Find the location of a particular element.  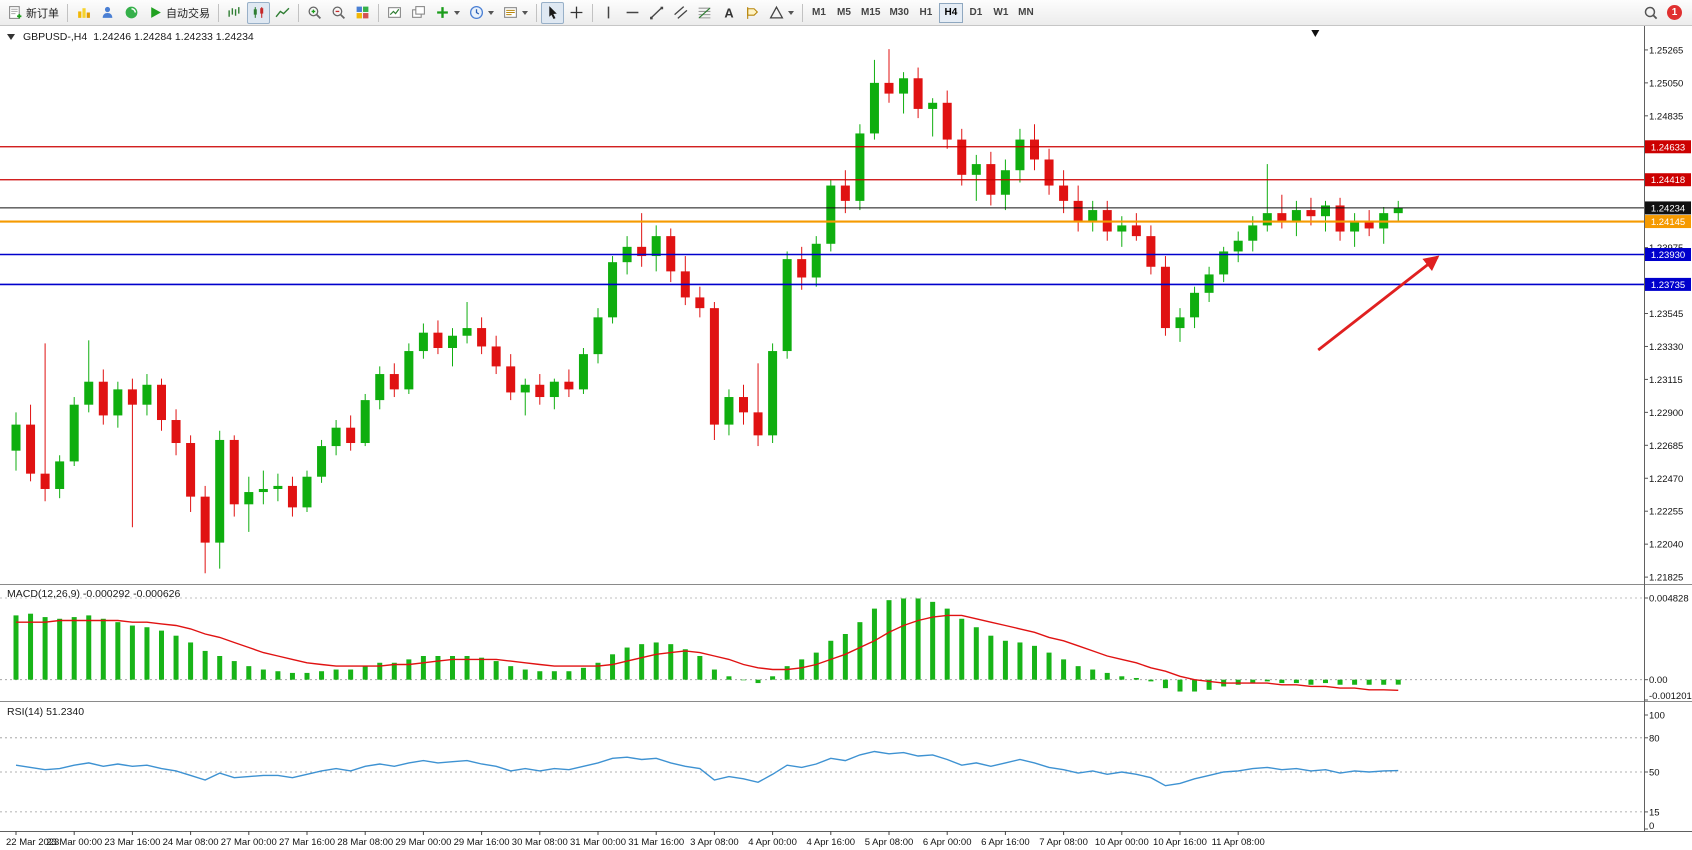

svg-text: 1.25050 is located at coordinates (1666, 83).